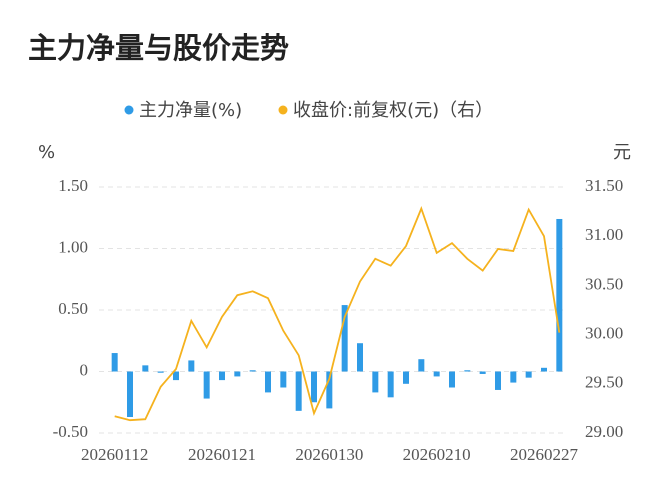 Image resolution: width=672 pixels, height=500 pixels. What do you see at coordinates (190, 110) in the screenshot?
I see `legend-label: 主力净量(%)` at bounding box center [190, 110].